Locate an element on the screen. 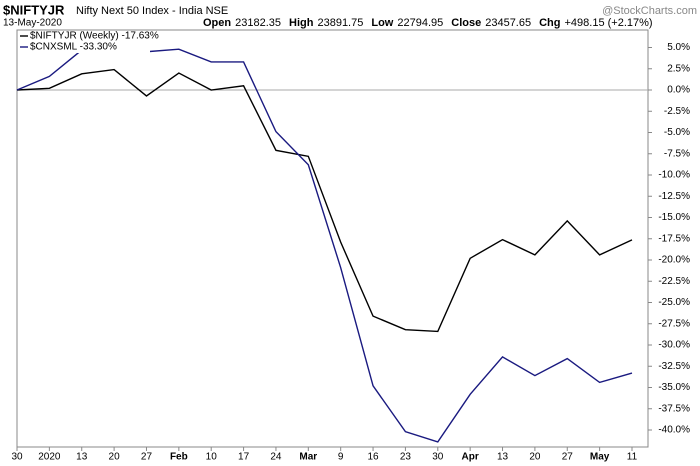 The height and width of the screenshot is (466, 700). y-tick-label: -22.5% is located at coordinates (674, 281).